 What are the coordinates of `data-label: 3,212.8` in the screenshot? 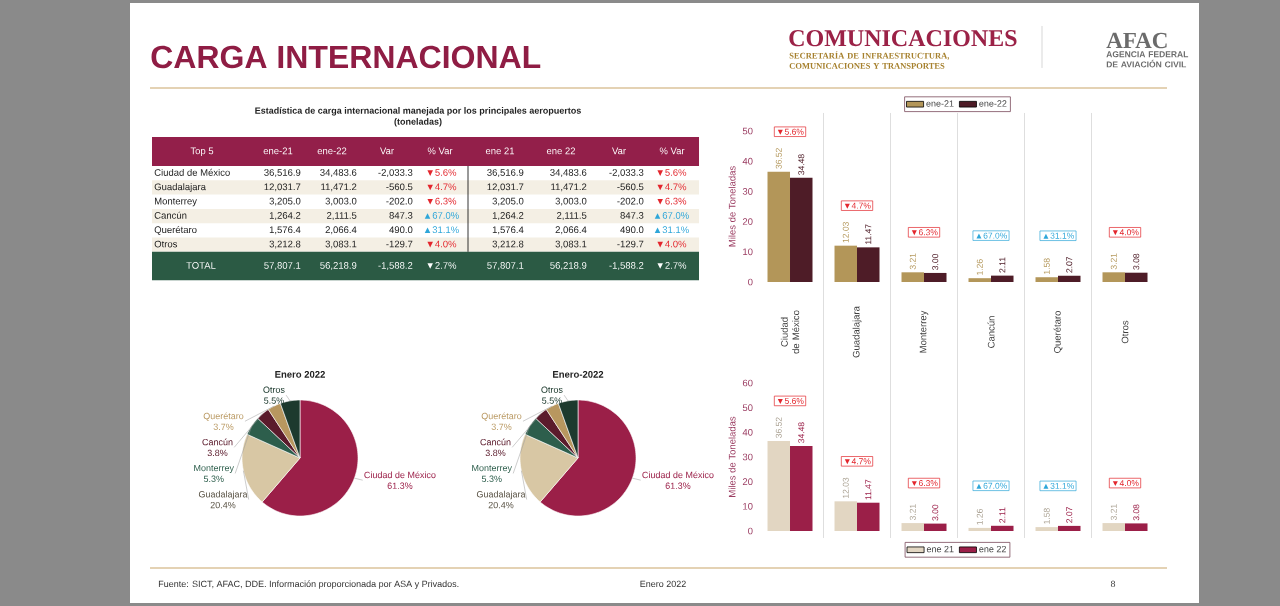 It's located at (508, 244).